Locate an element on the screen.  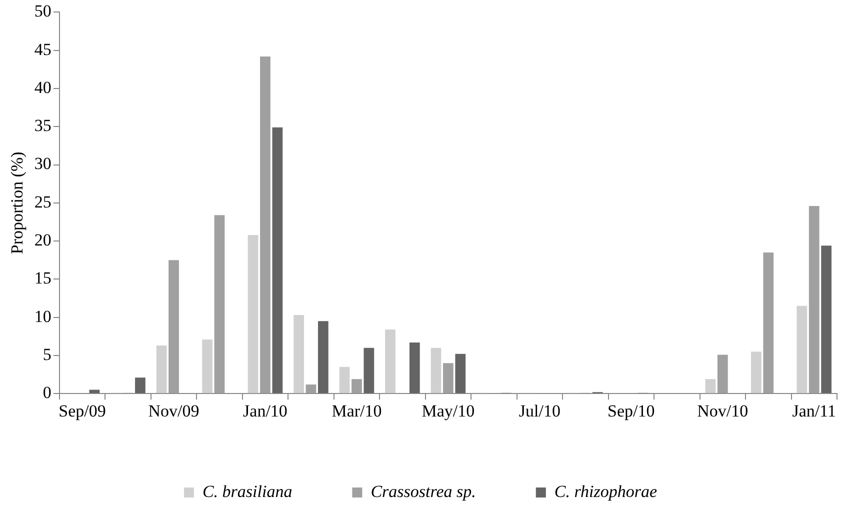
legend-label: Crassostrea sp. is located at coordinates (423, 491).